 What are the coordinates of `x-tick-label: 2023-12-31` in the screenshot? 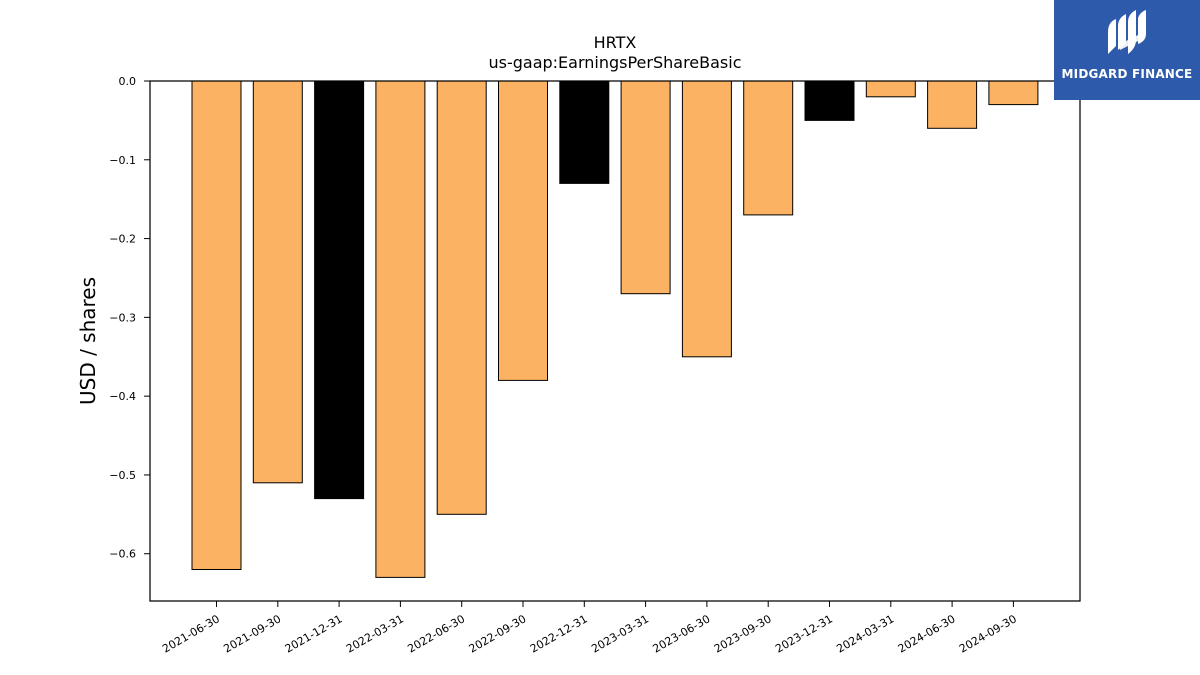 It's located at (804, 633).